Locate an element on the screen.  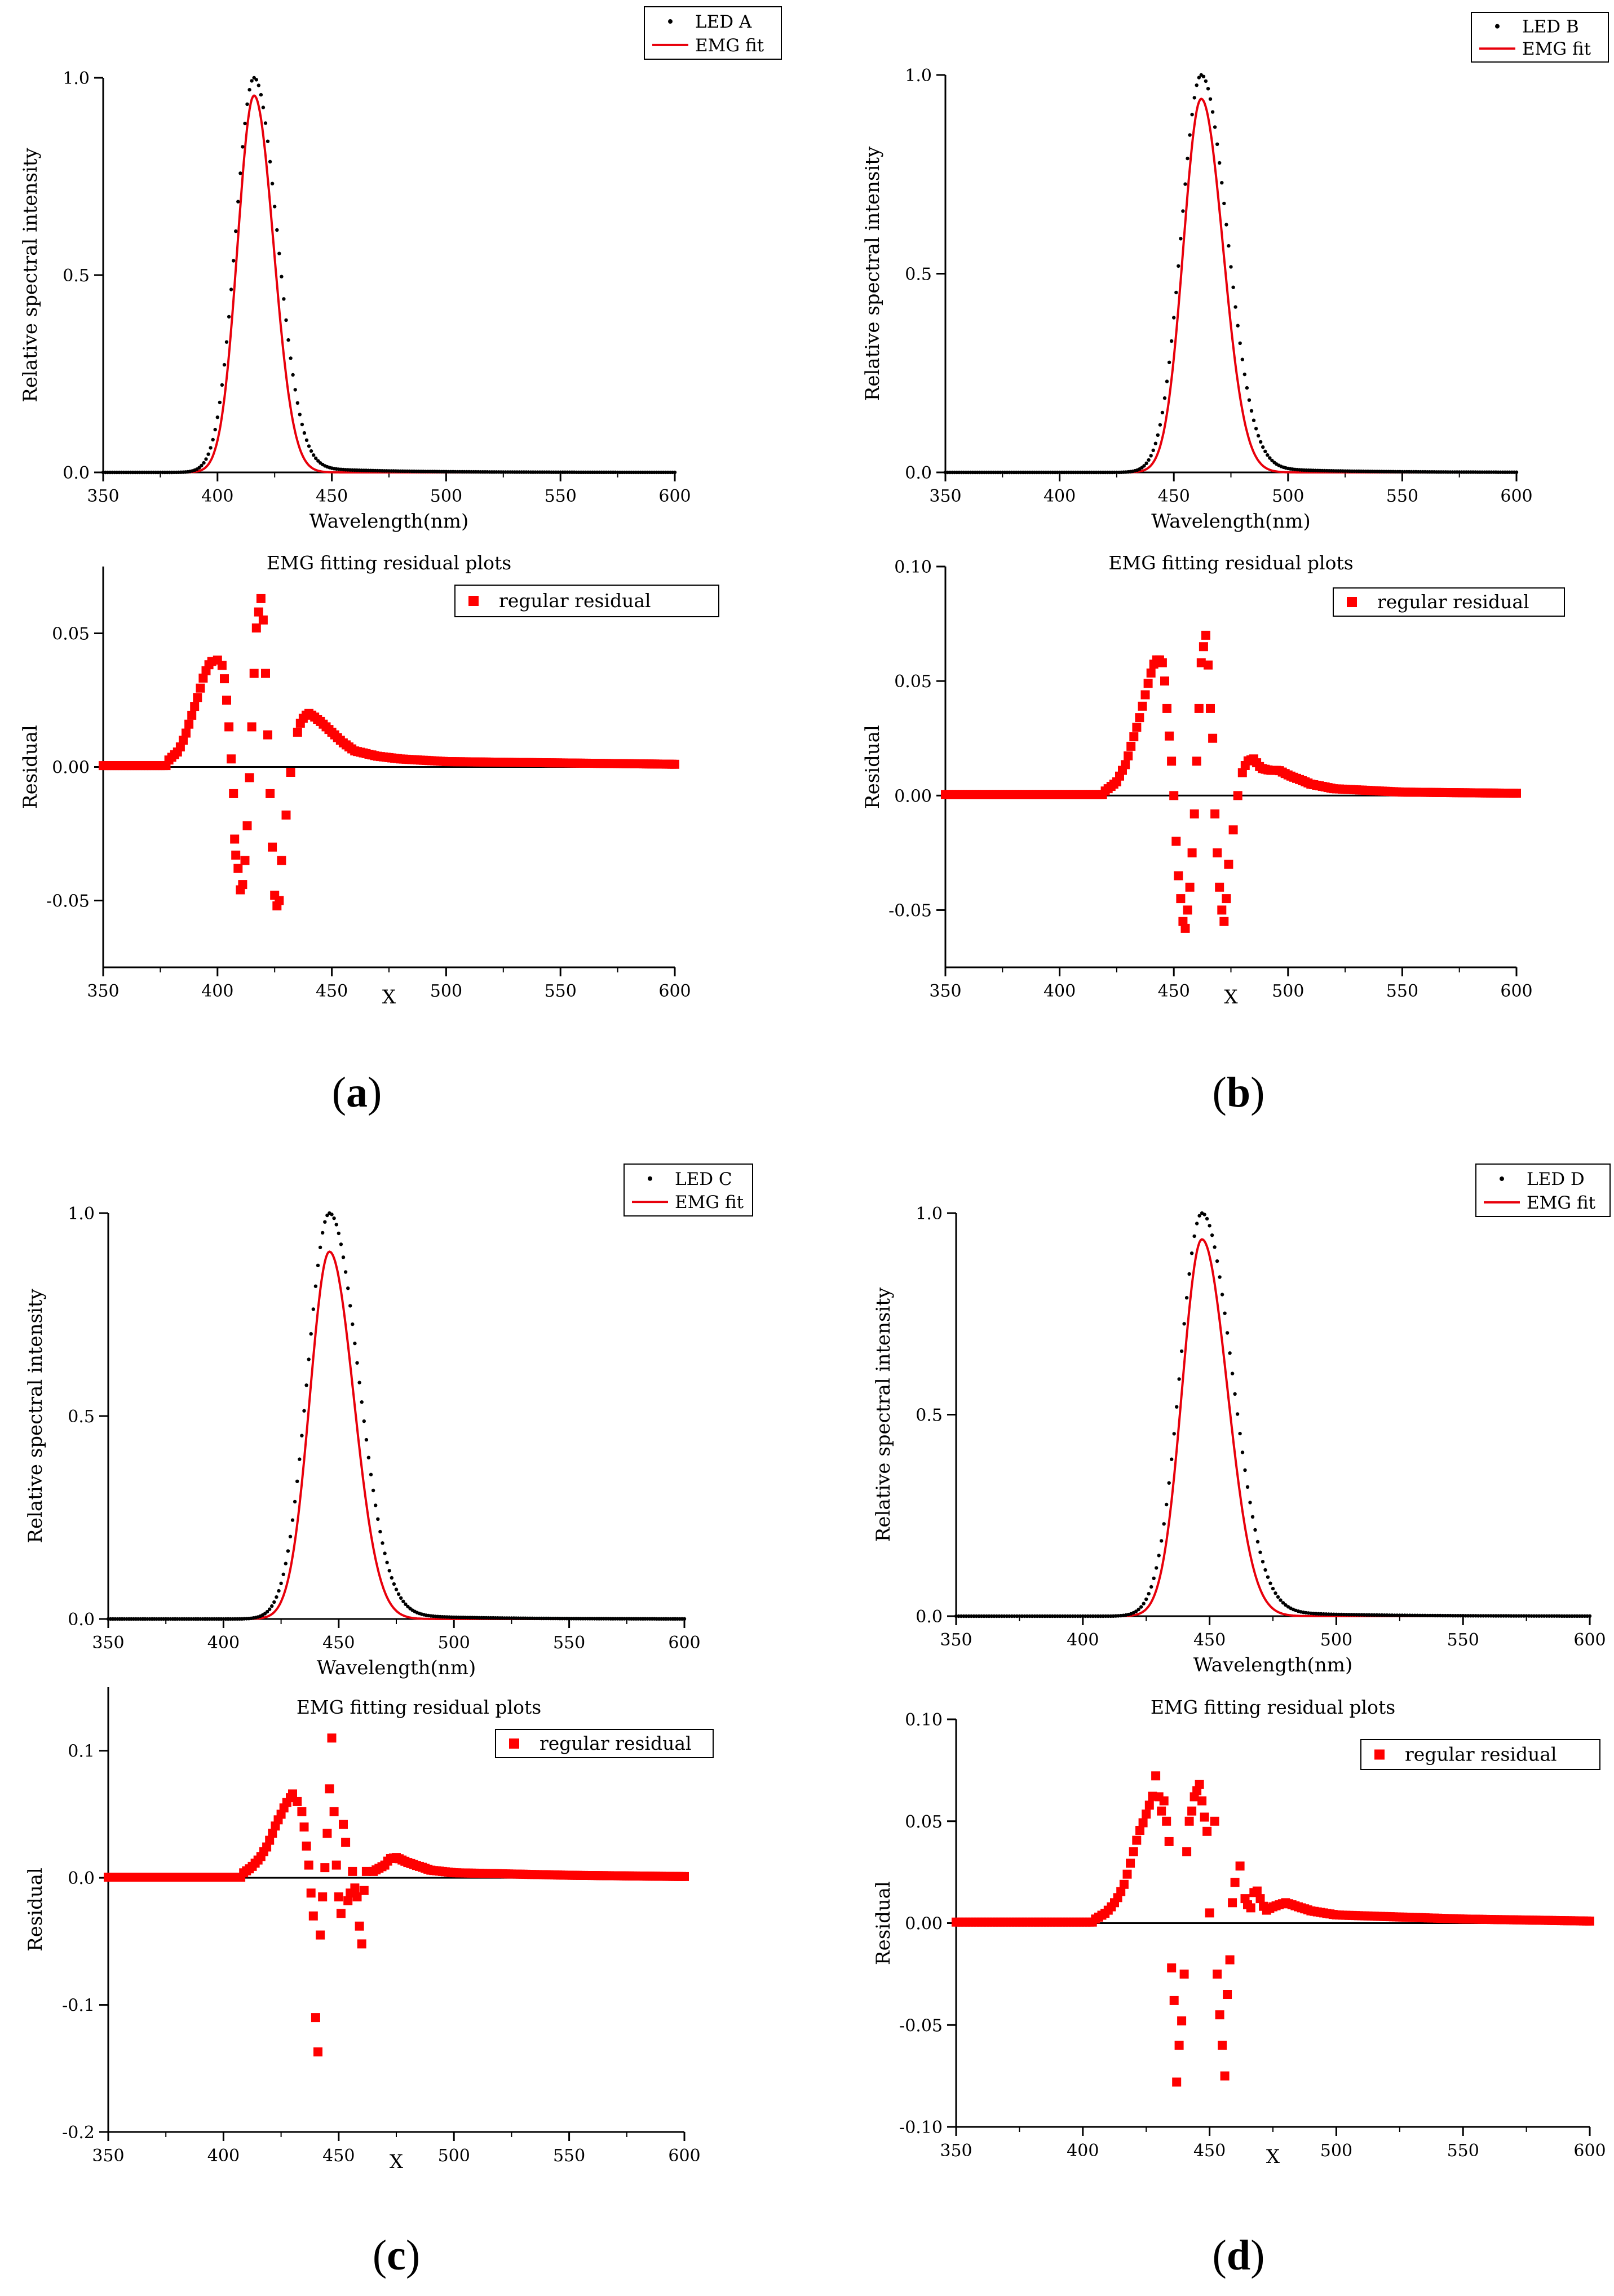
panel-b-emg-fit-line is located at coordinates (1230, 286).